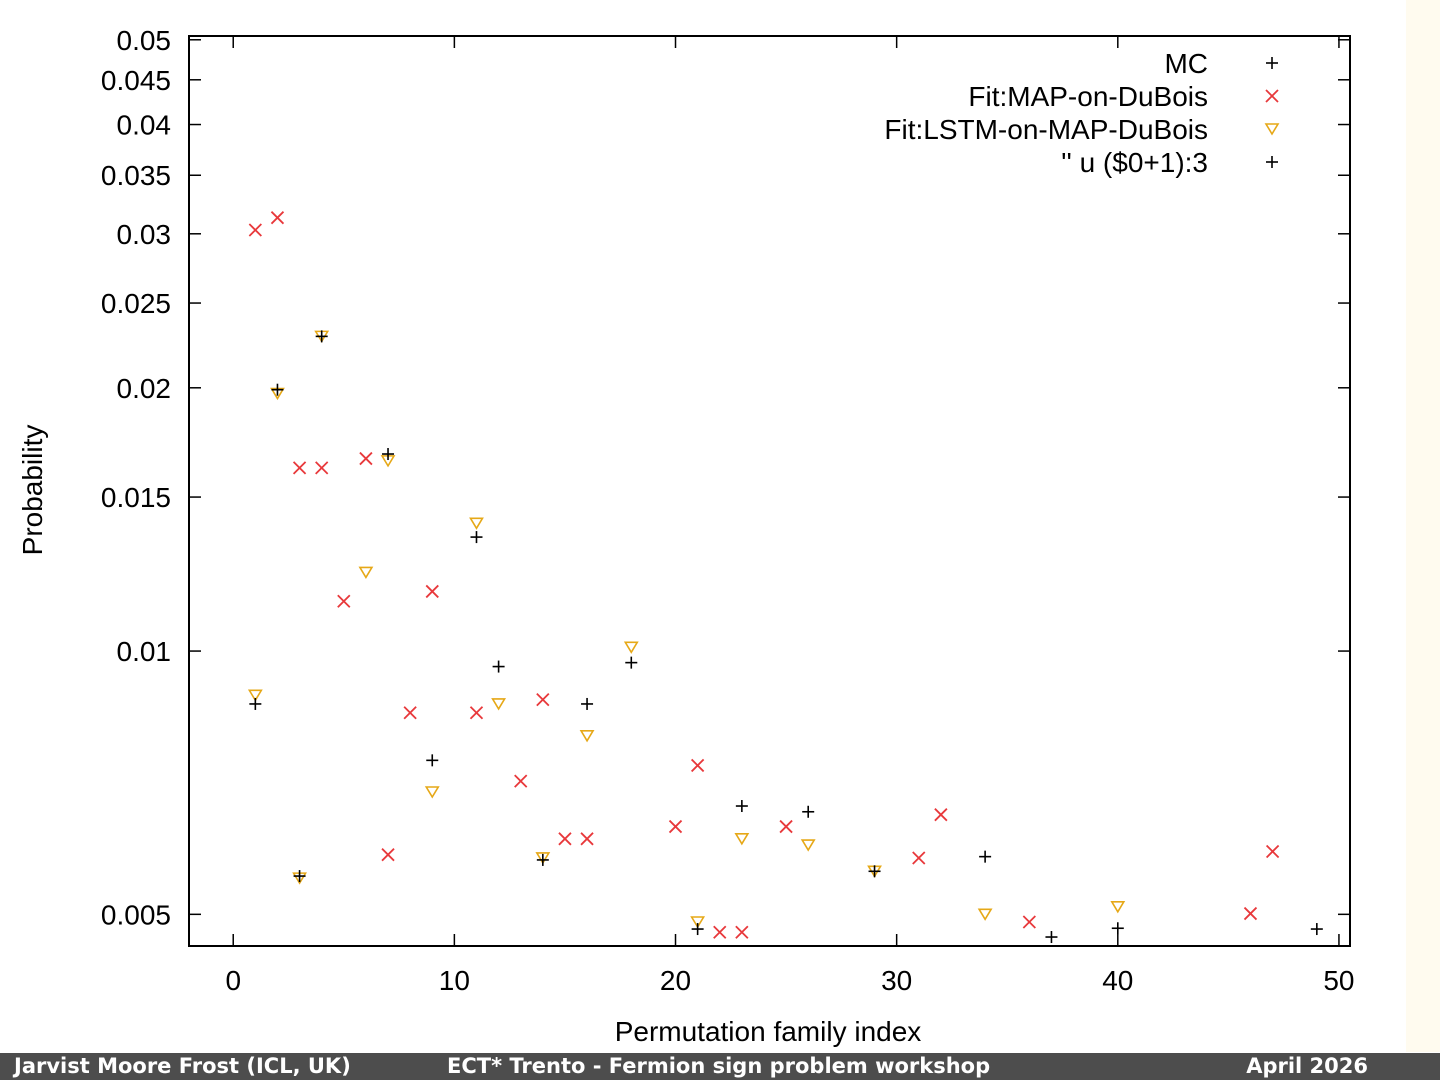  Describe the element at coordinates (144, 40) in the screenshot. I see `y-tick-label: 0.05` at that location.